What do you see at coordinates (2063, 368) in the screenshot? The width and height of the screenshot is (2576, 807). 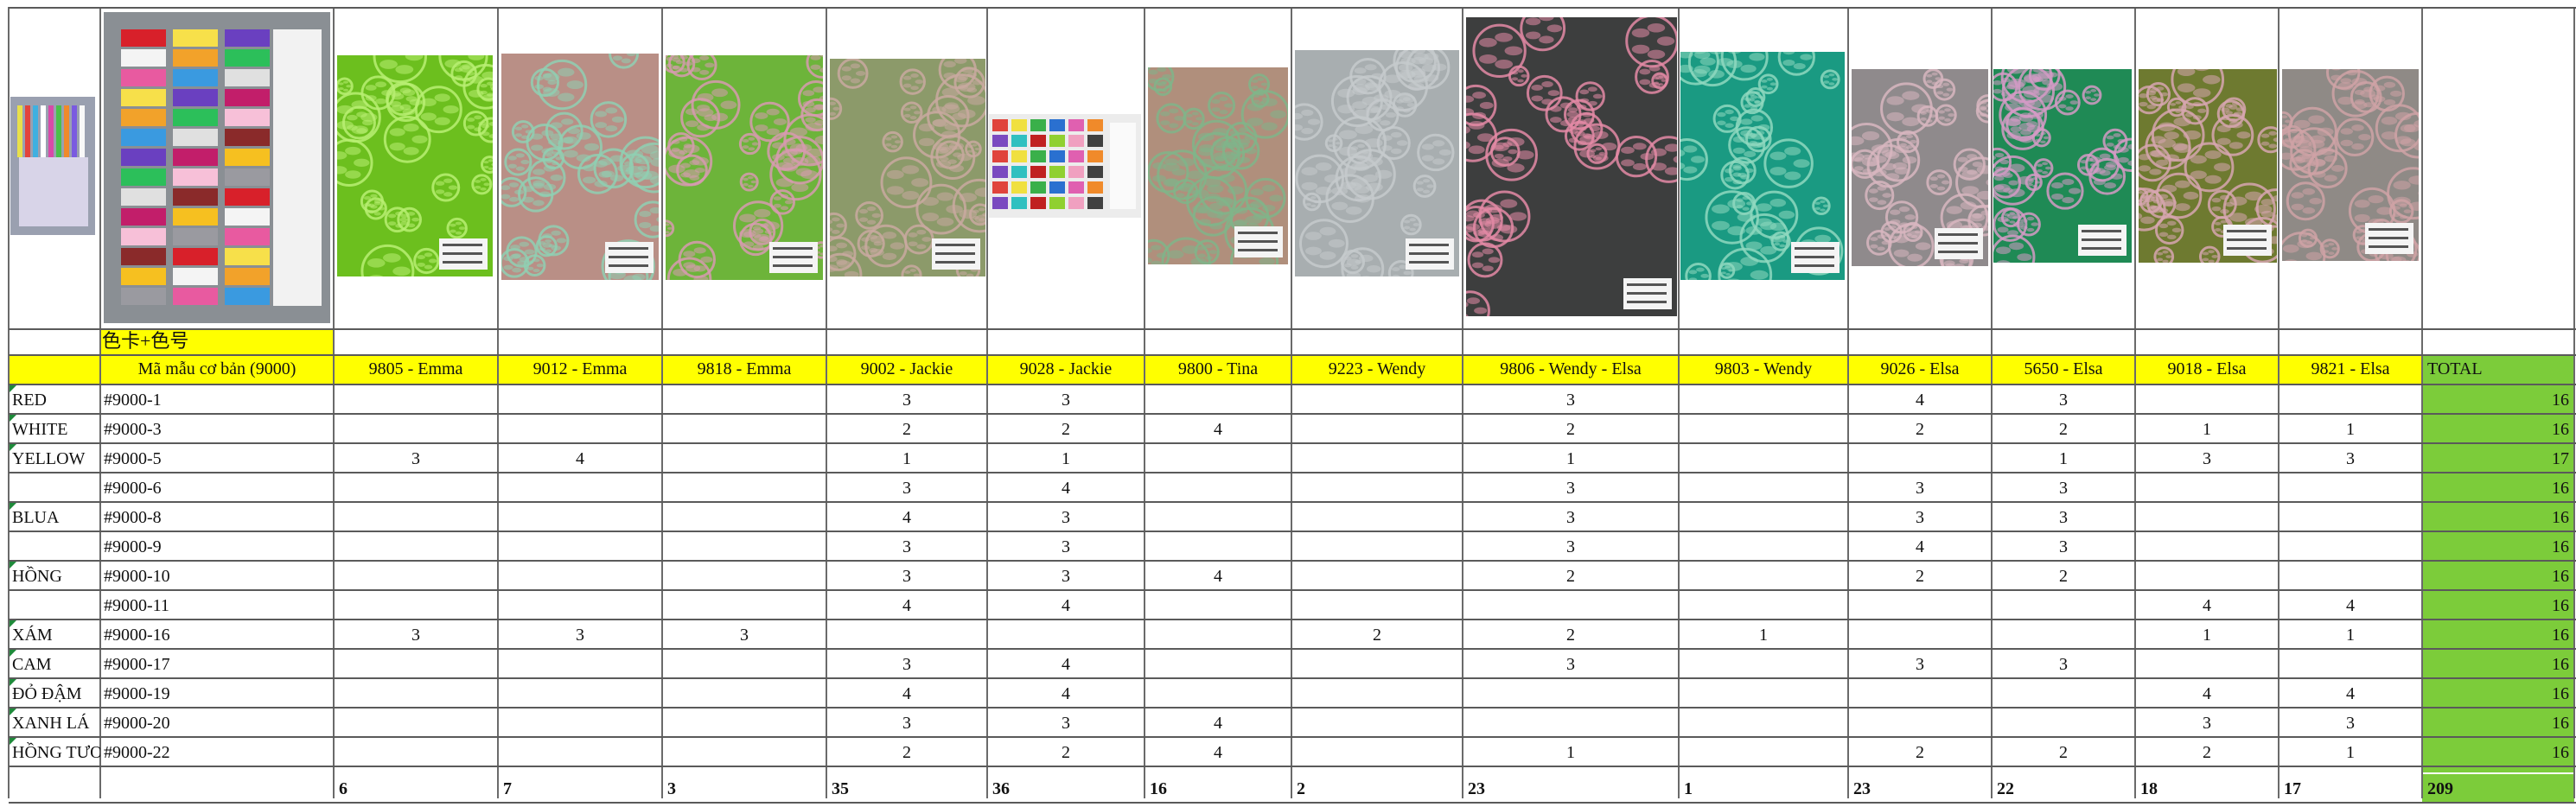 I see `column-header: 5650 - Elsa` at bounding box center [2063, 368].